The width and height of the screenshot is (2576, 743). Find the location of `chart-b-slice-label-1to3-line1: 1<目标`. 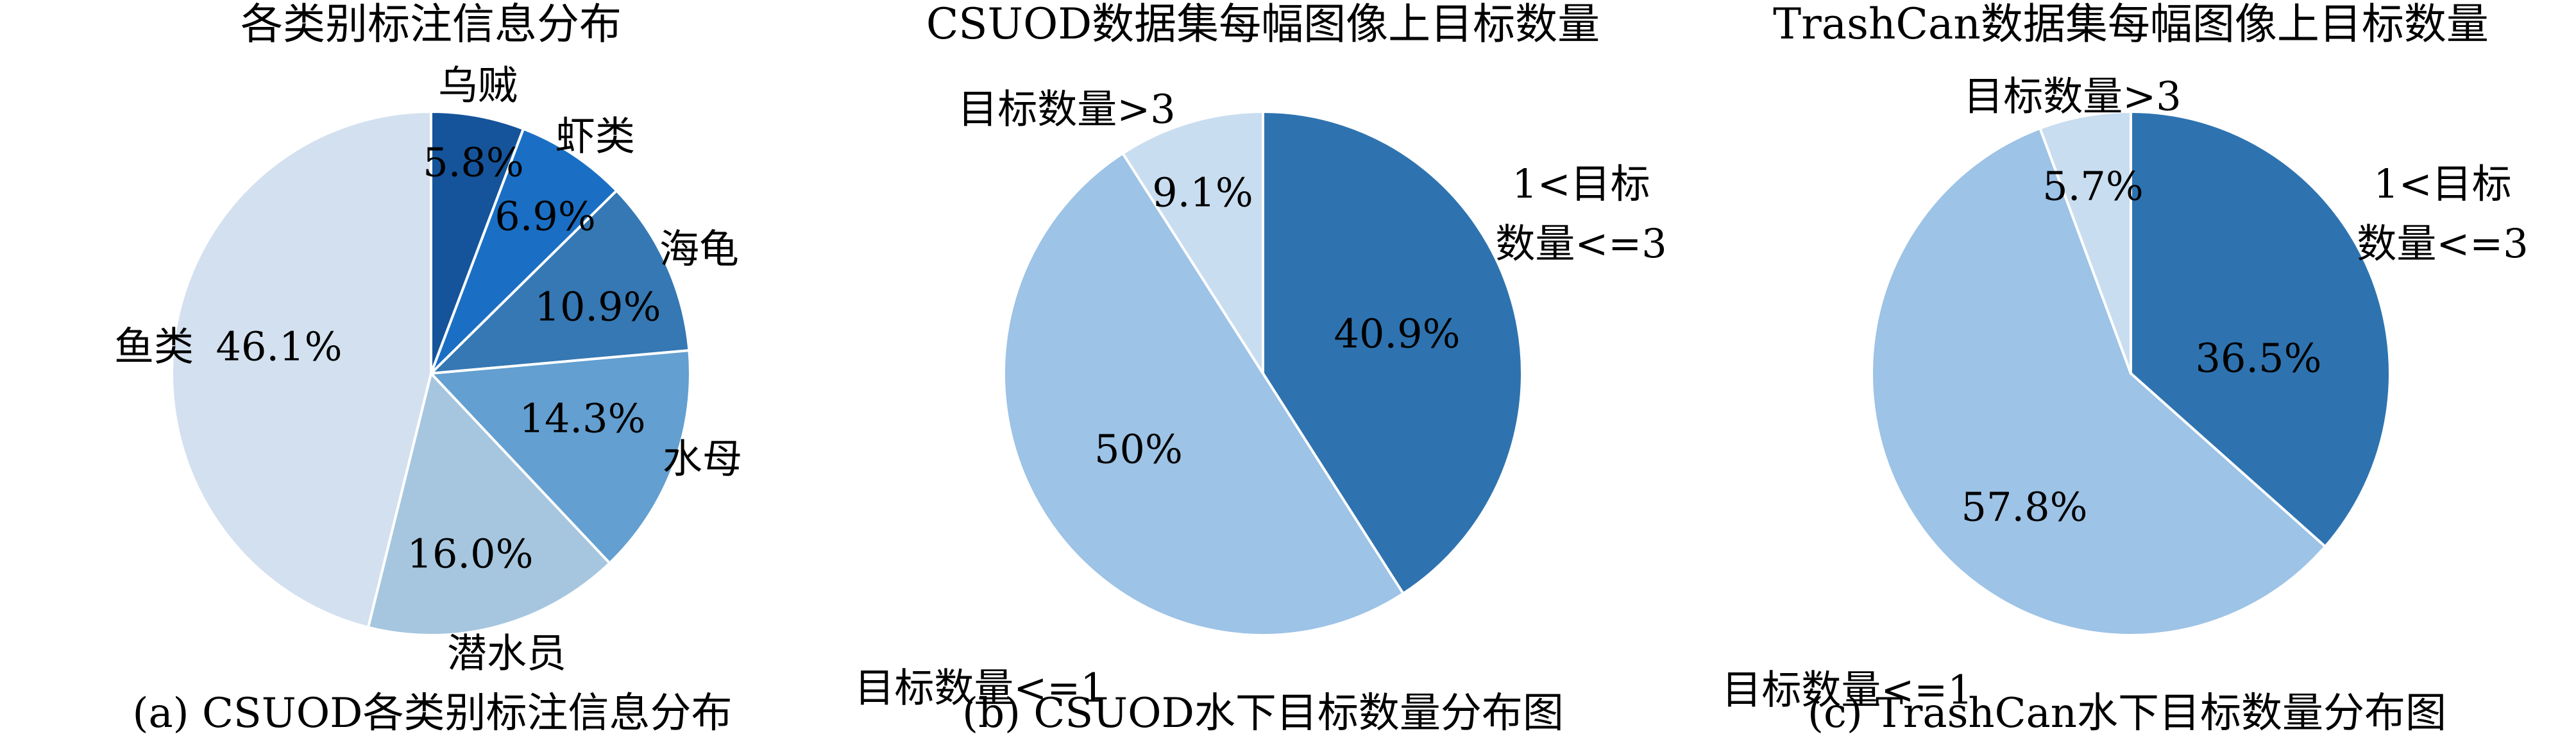

chart-b-slice-label-1to3-line1: 1<目标 is located at coordinates (1581, 183).